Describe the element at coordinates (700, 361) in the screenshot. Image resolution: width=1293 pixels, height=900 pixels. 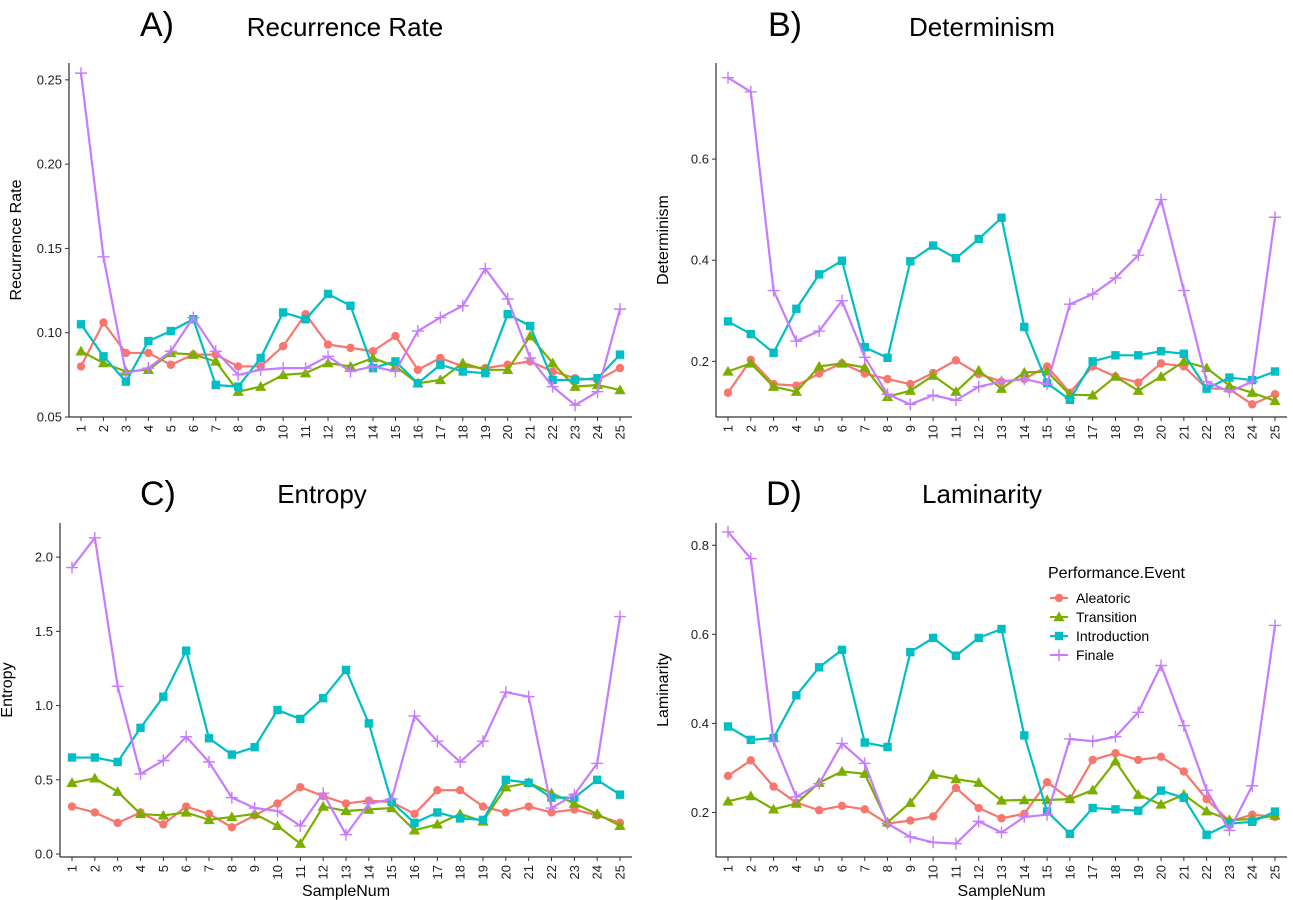
I see `y-tick-label: 0.2` at that location.